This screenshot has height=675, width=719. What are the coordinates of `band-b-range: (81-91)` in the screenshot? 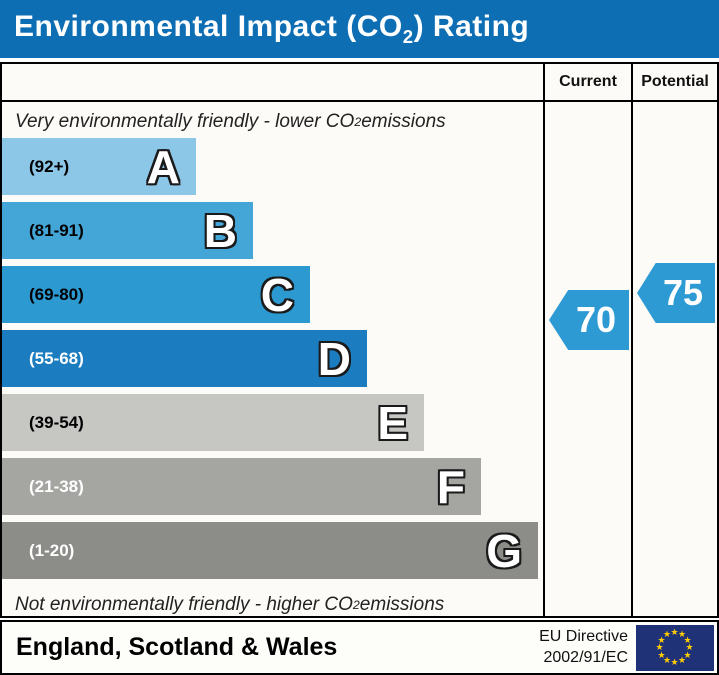 It's located at (56, 230).